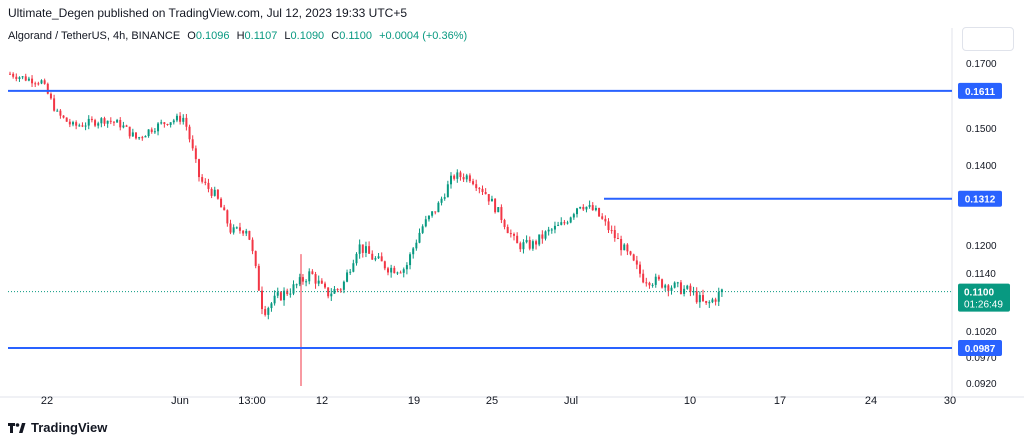  Describe the element at coordinates (180, 401) in the screenshot. I see `x-tick-label: Jun` at that location.